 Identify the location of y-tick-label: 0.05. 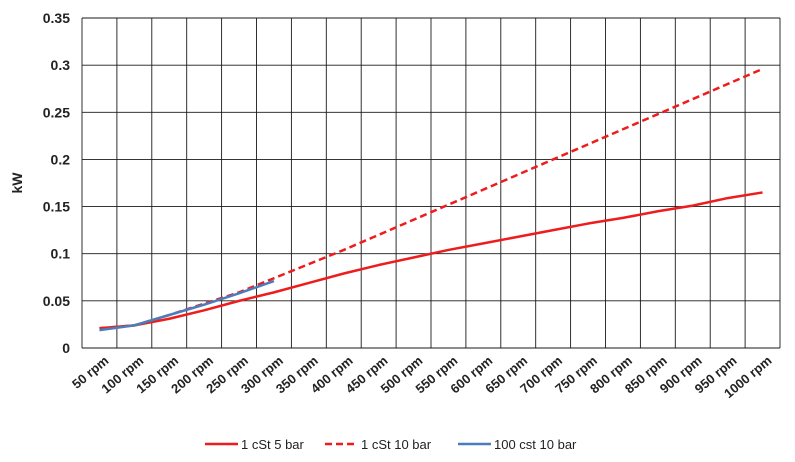
(56, 301).